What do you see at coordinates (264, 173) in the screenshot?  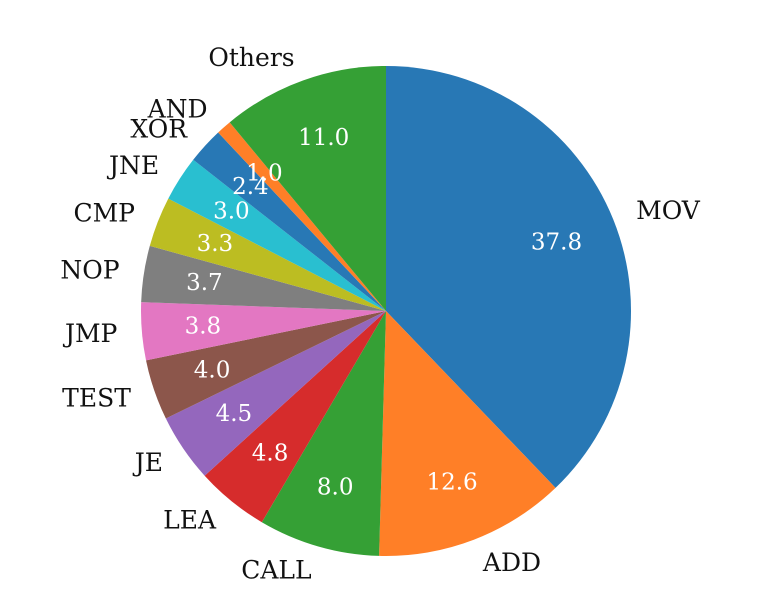 I see `value-label-and: 1.0` at bounding box center [264, 173].